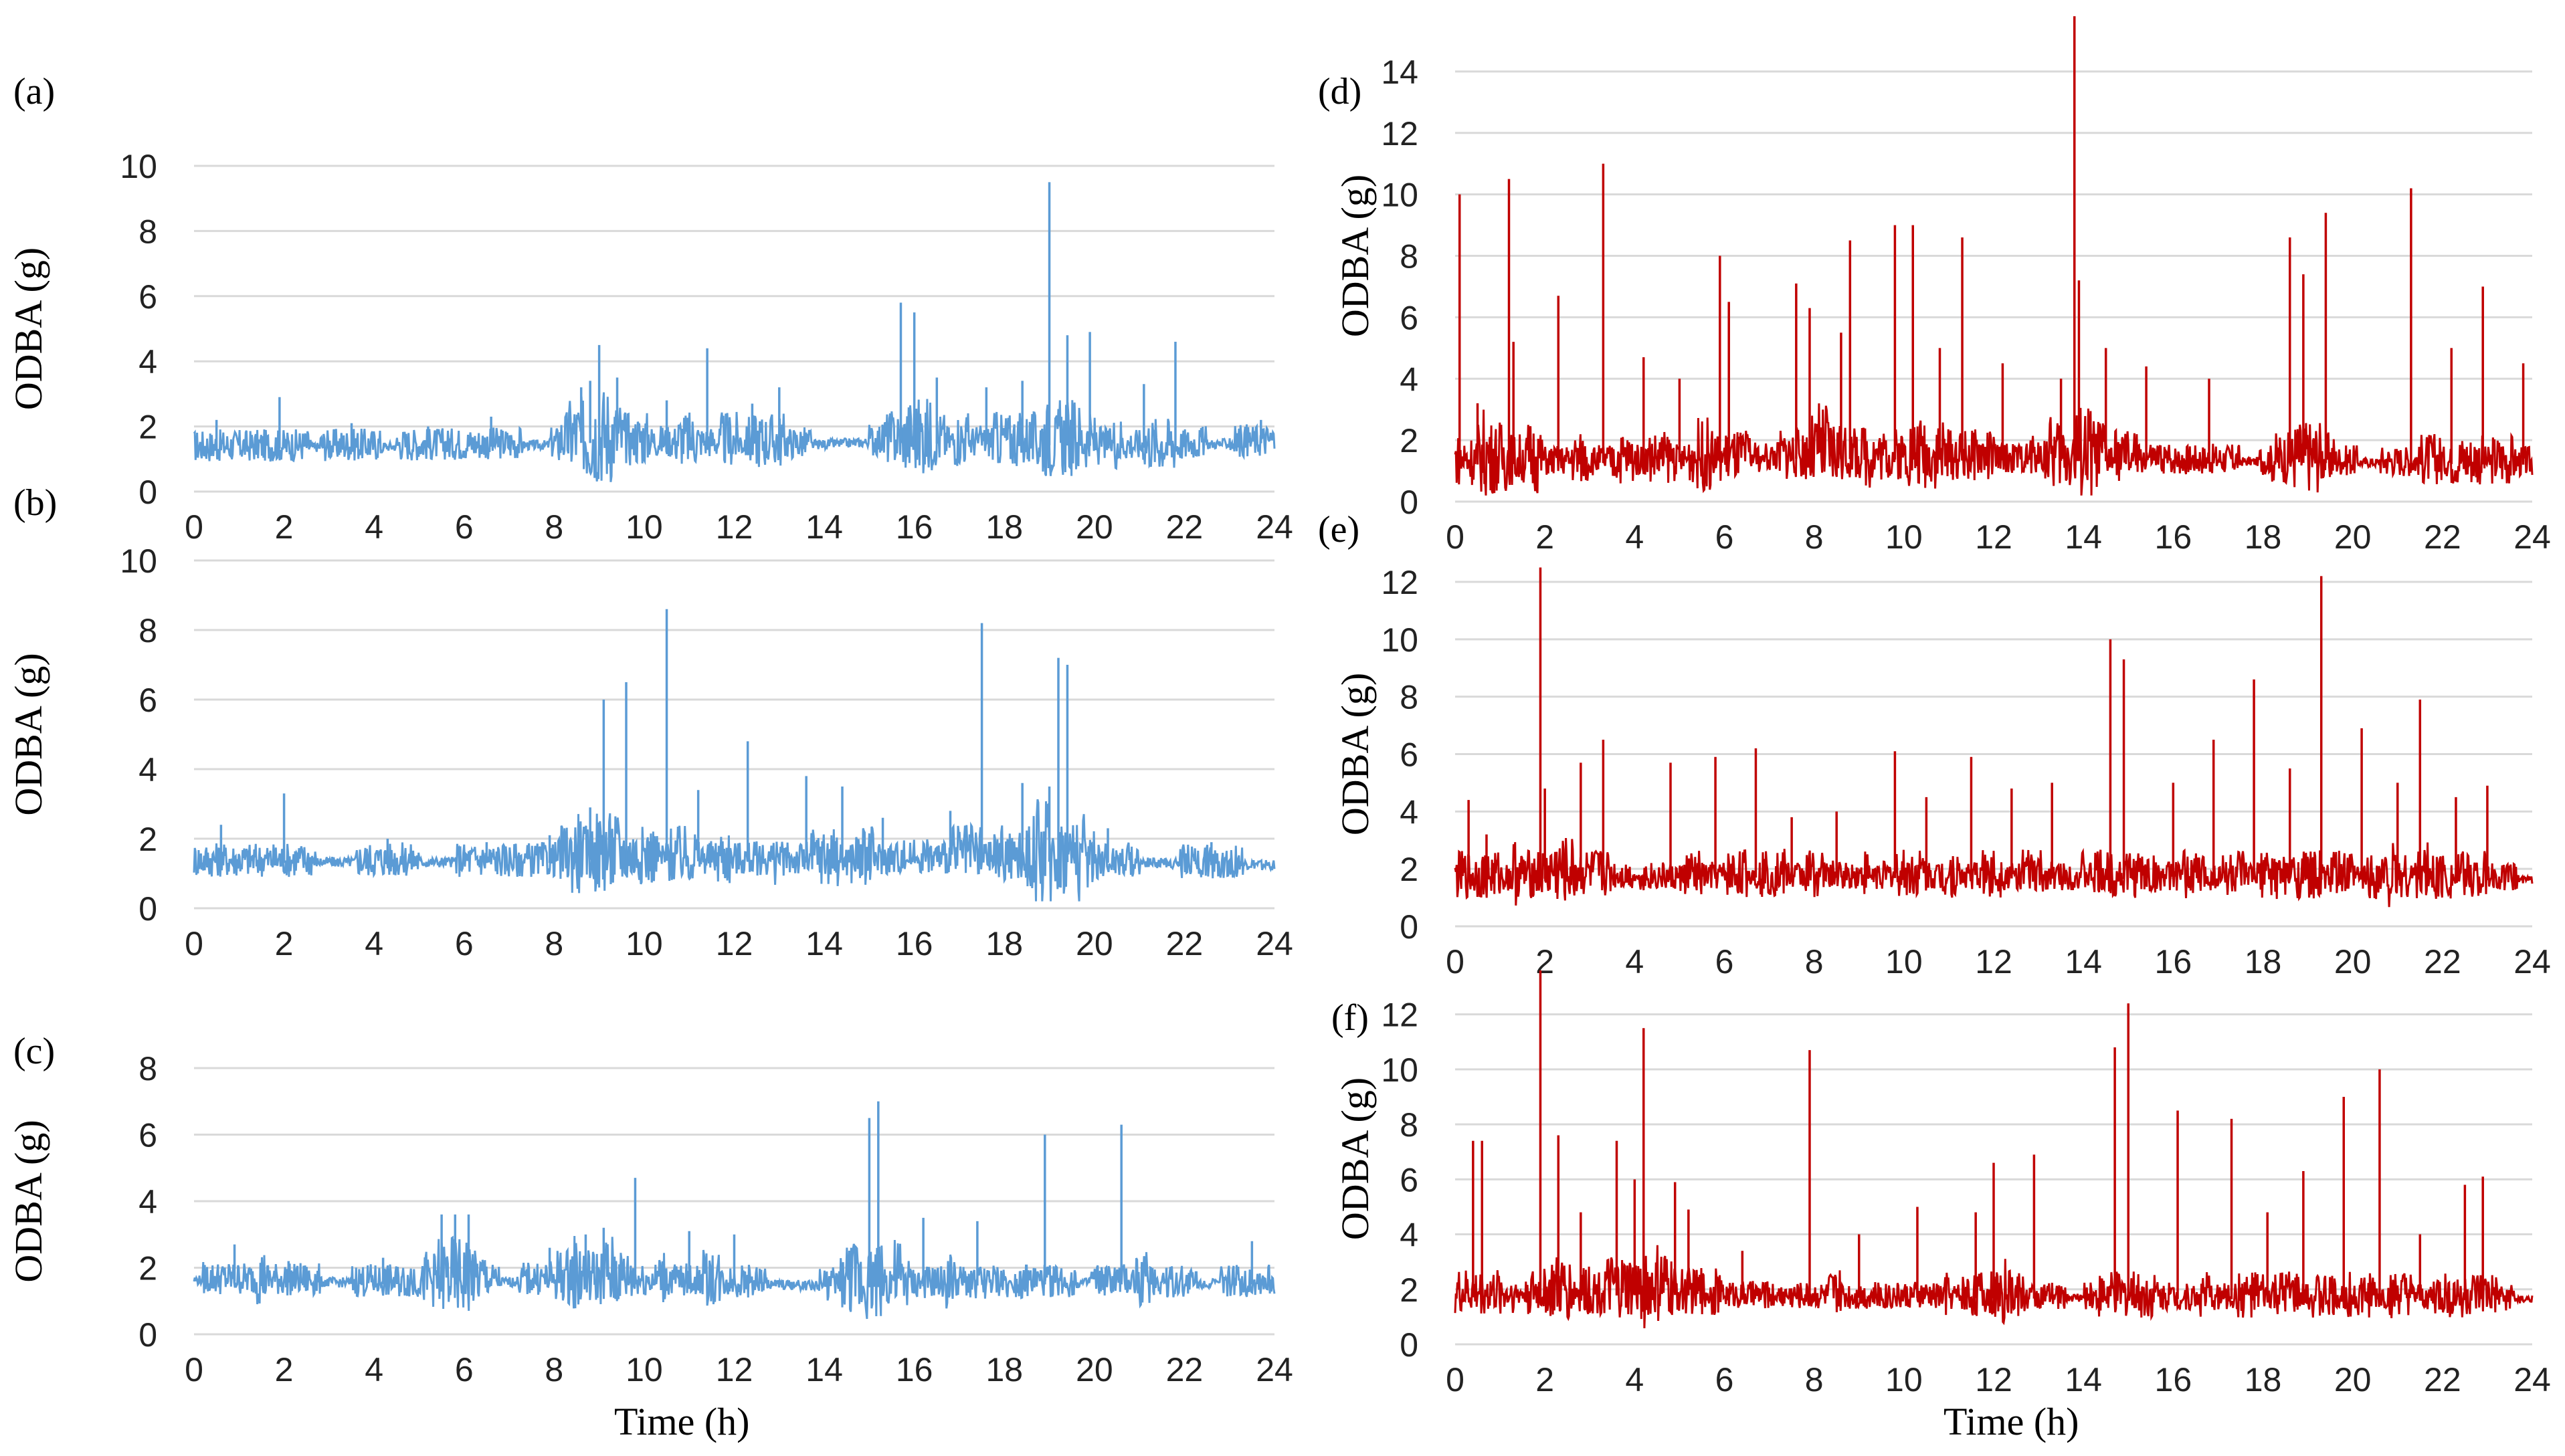 This screenshot has width=2565, height=1456. What do you see at coordinates (2011, 1421) in the screenshot?
I see `x-axis-label-right: Time (h)` at bounding box center [2011, 1421].